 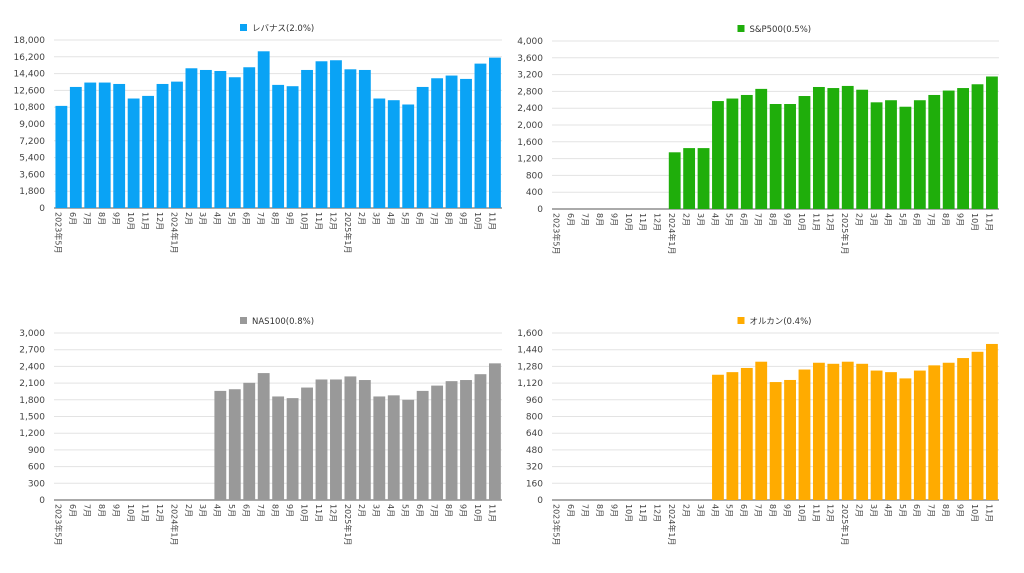 What do you see at coordinates (30, 58) in the screenshot?
I see `y-tick-label: 16,200` at bounding box center [30, 58].